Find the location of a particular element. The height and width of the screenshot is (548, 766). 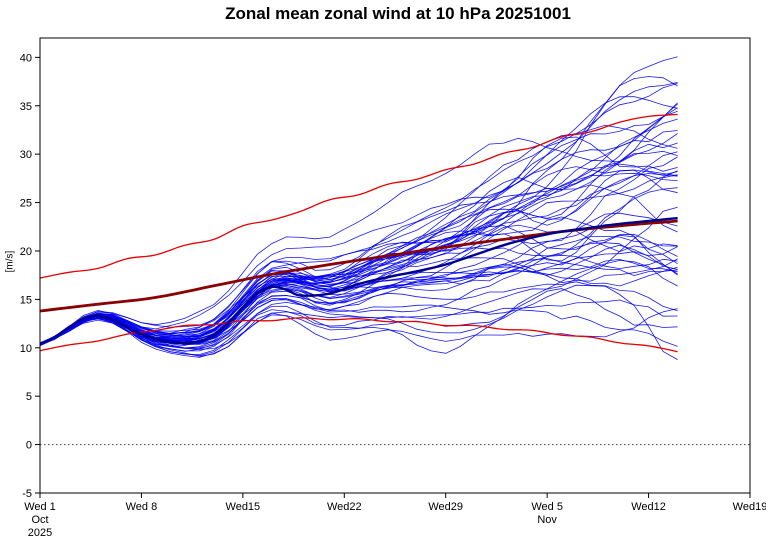

climatological-lower-line is located at coordinates (359, 335).